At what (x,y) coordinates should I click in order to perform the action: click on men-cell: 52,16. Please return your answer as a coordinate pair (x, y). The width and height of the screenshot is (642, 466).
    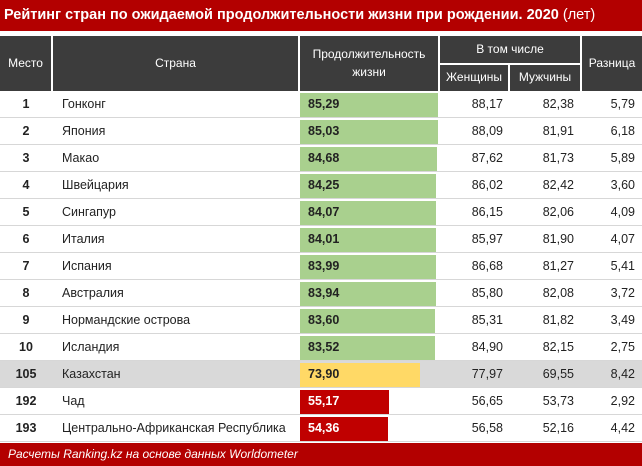
    Looking at the image, I should click on (558, 428).